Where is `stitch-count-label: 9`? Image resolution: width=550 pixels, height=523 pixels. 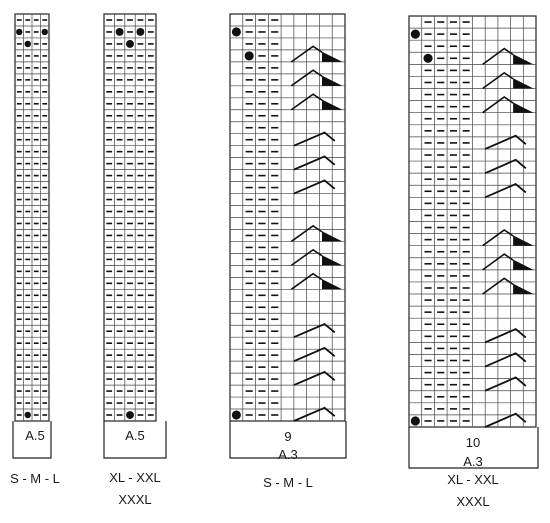 stitch-count-label: 9 is located at coordinates (287, 436).